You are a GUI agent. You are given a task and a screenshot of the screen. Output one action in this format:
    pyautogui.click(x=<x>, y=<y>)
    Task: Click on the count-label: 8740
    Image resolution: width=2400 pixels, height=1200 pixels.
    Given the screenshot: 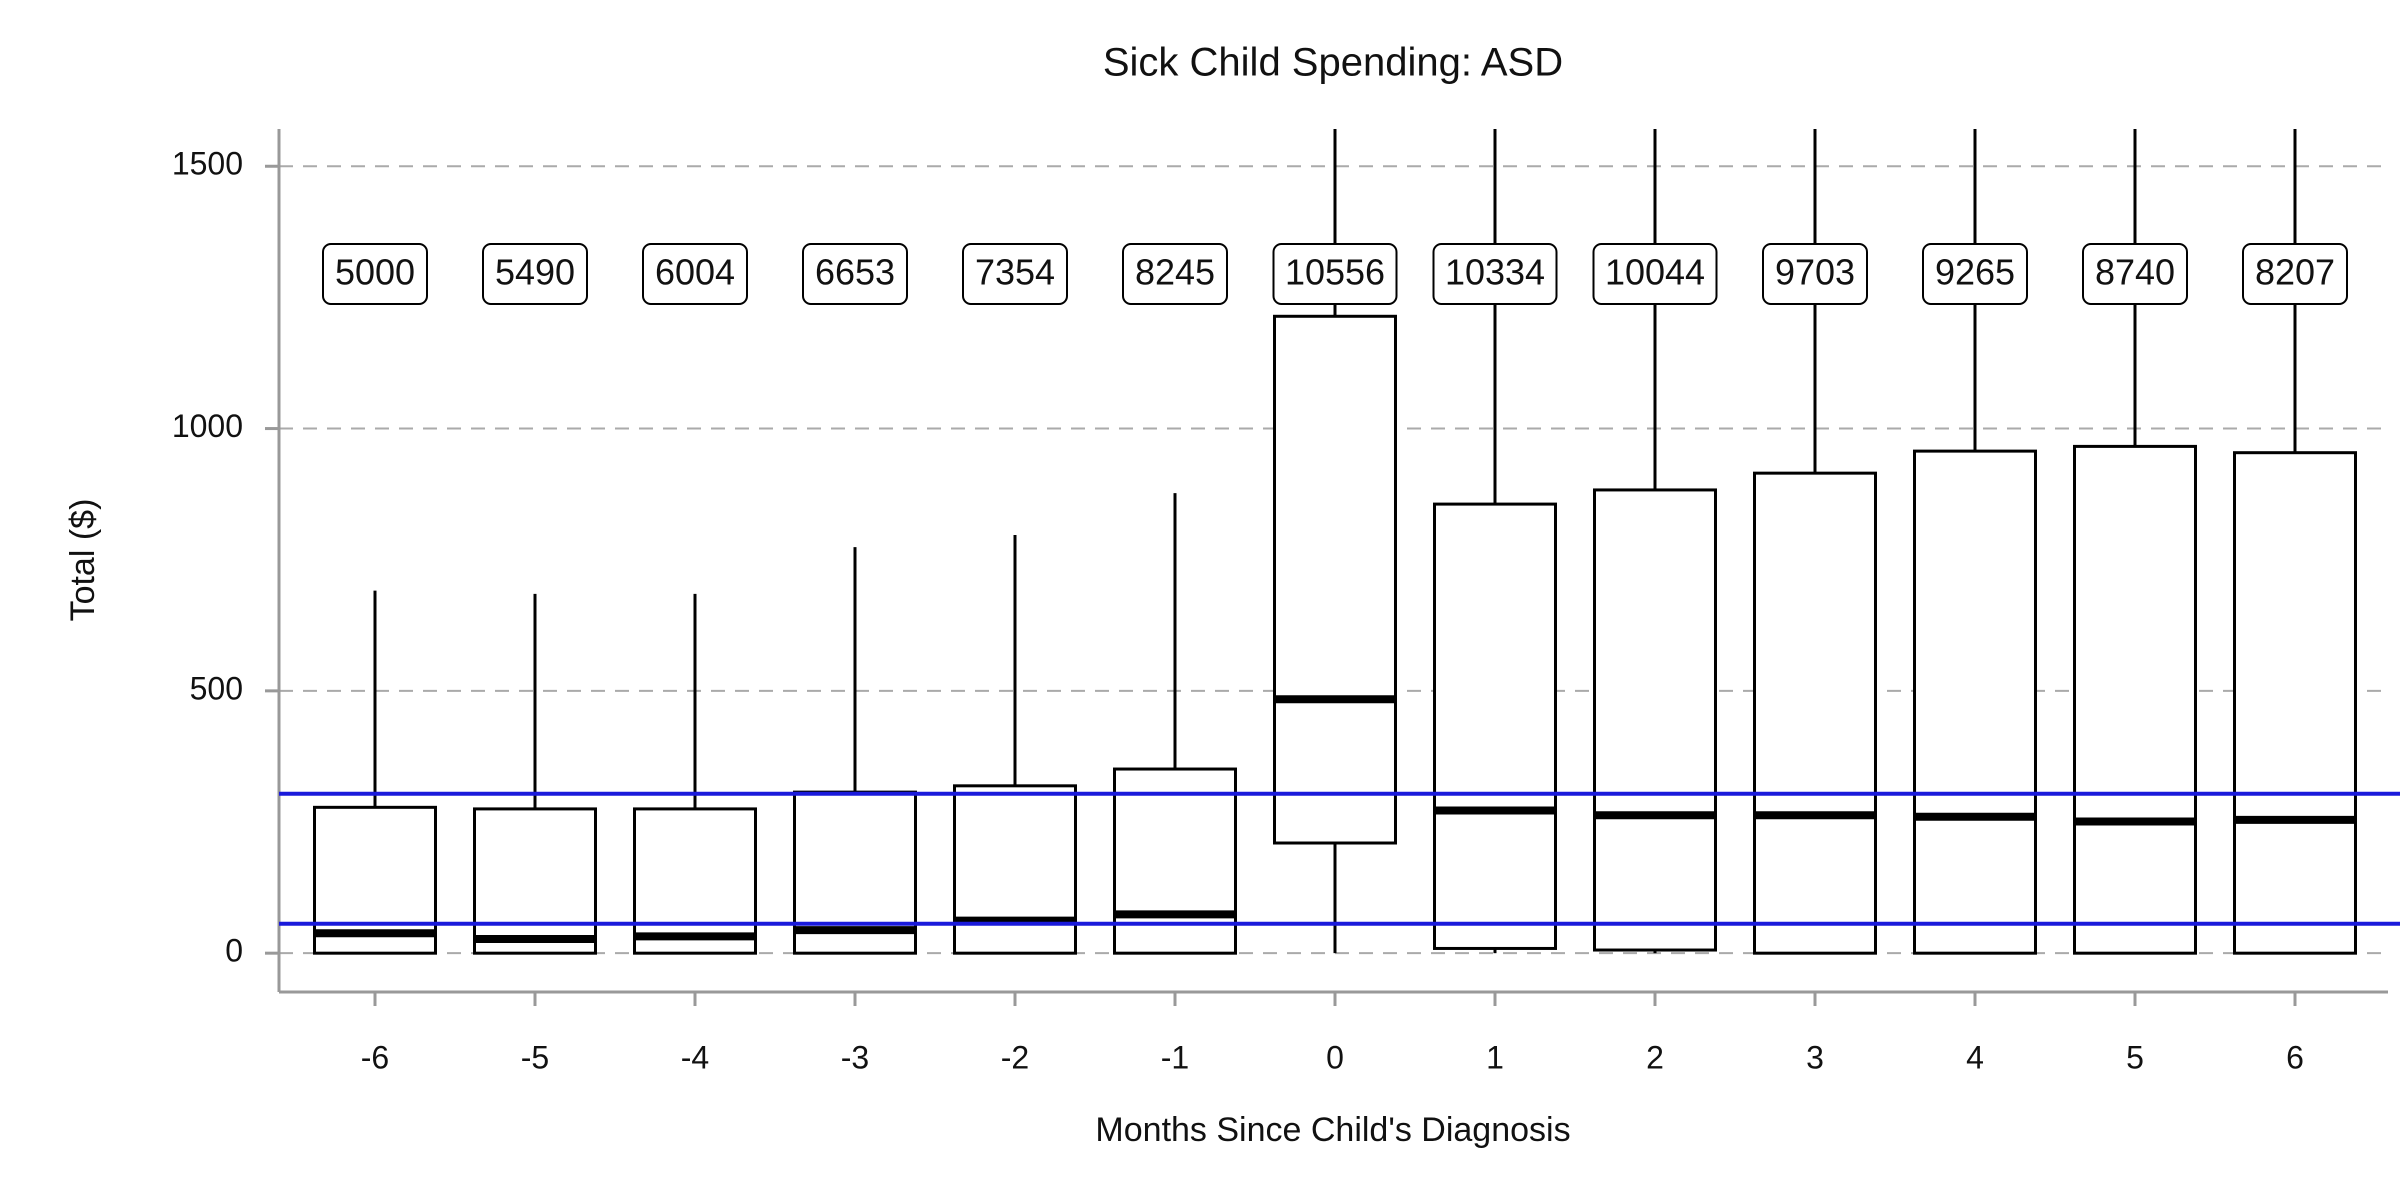 What is the action you would take?
    pyautogui.click(x=2135, y=272)
    